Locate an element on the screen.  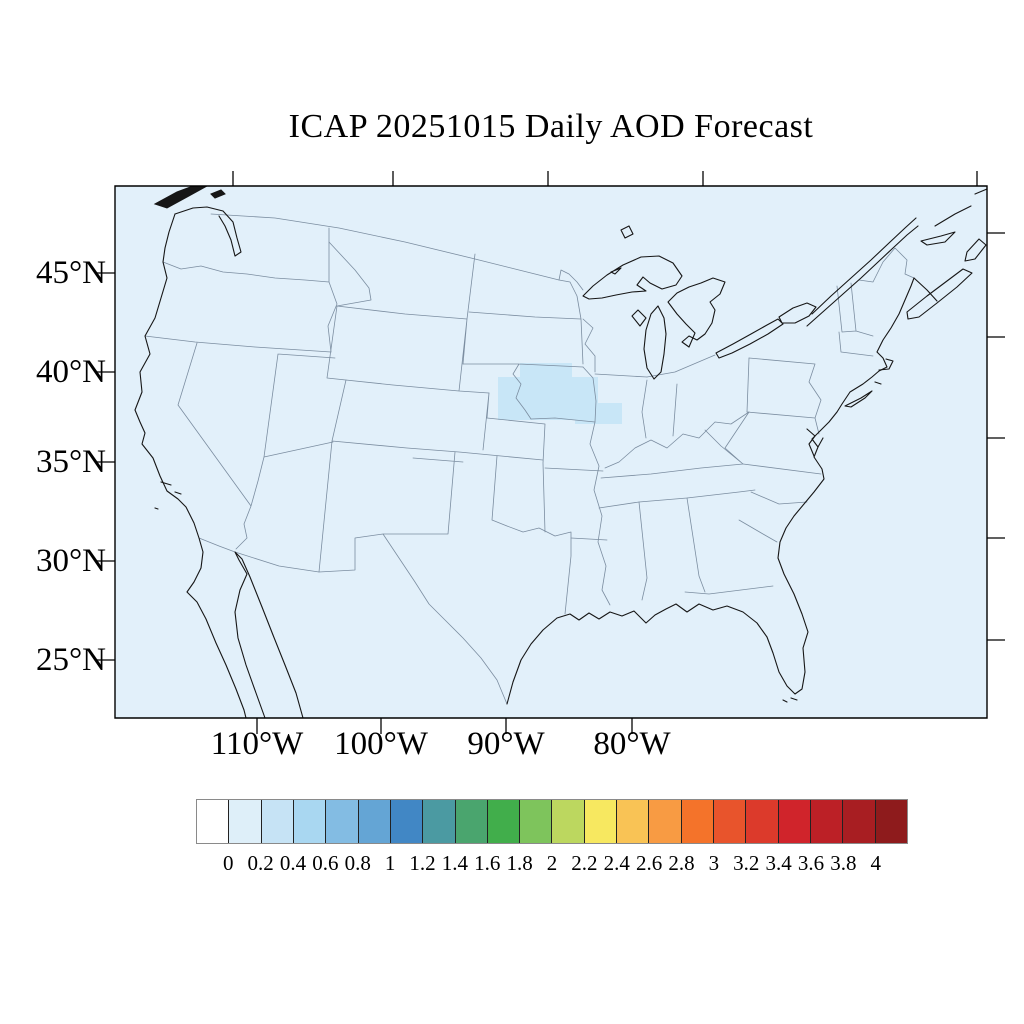
colorbar-tick: 1.2 is located at coordinates (422, 863).